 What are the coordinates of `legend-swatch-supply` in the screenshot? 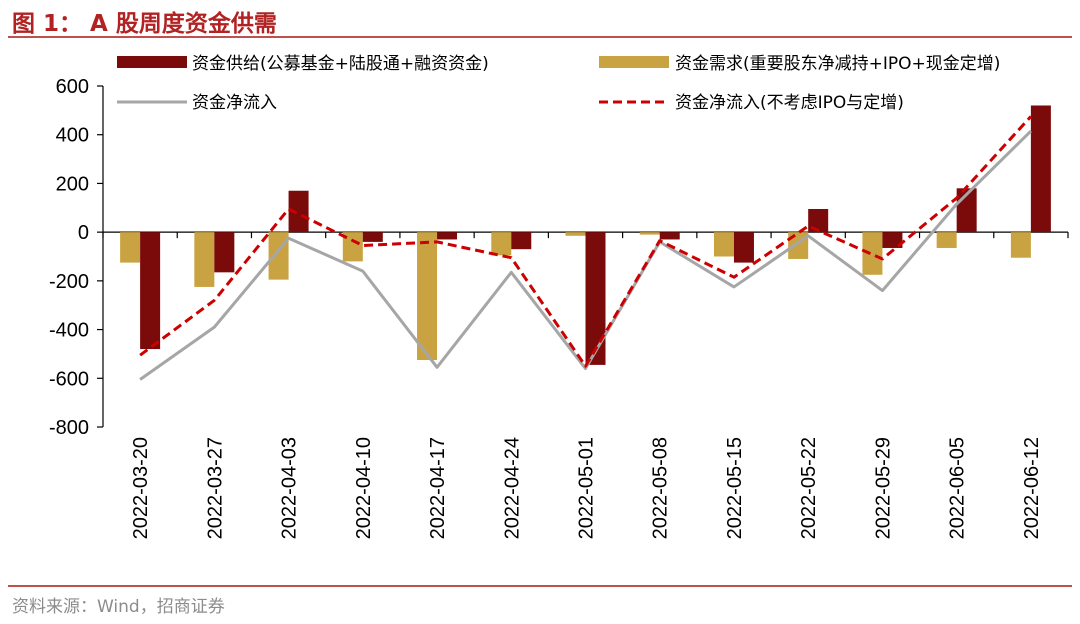 It's located at (152, 62).